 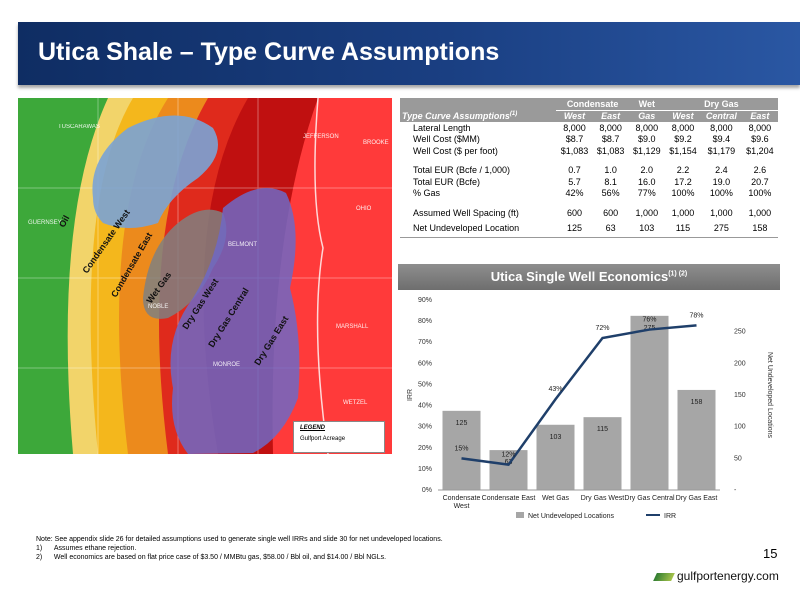 What do you see at coordinates (376, 143) in the screenshot?
I see `county-label: BROOKE` at bounding box center [376, 143].